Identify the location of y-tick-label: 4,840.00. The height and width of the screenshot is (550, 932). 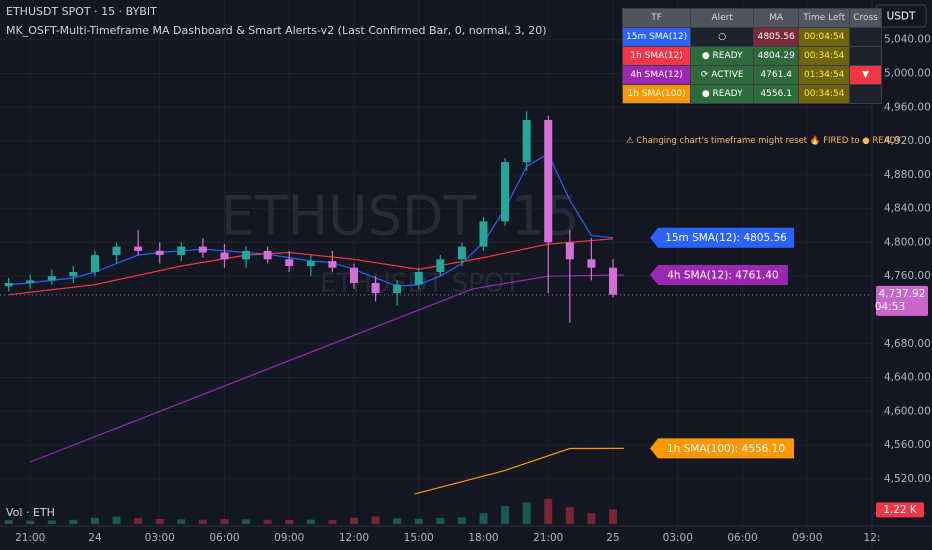
(907, 209).